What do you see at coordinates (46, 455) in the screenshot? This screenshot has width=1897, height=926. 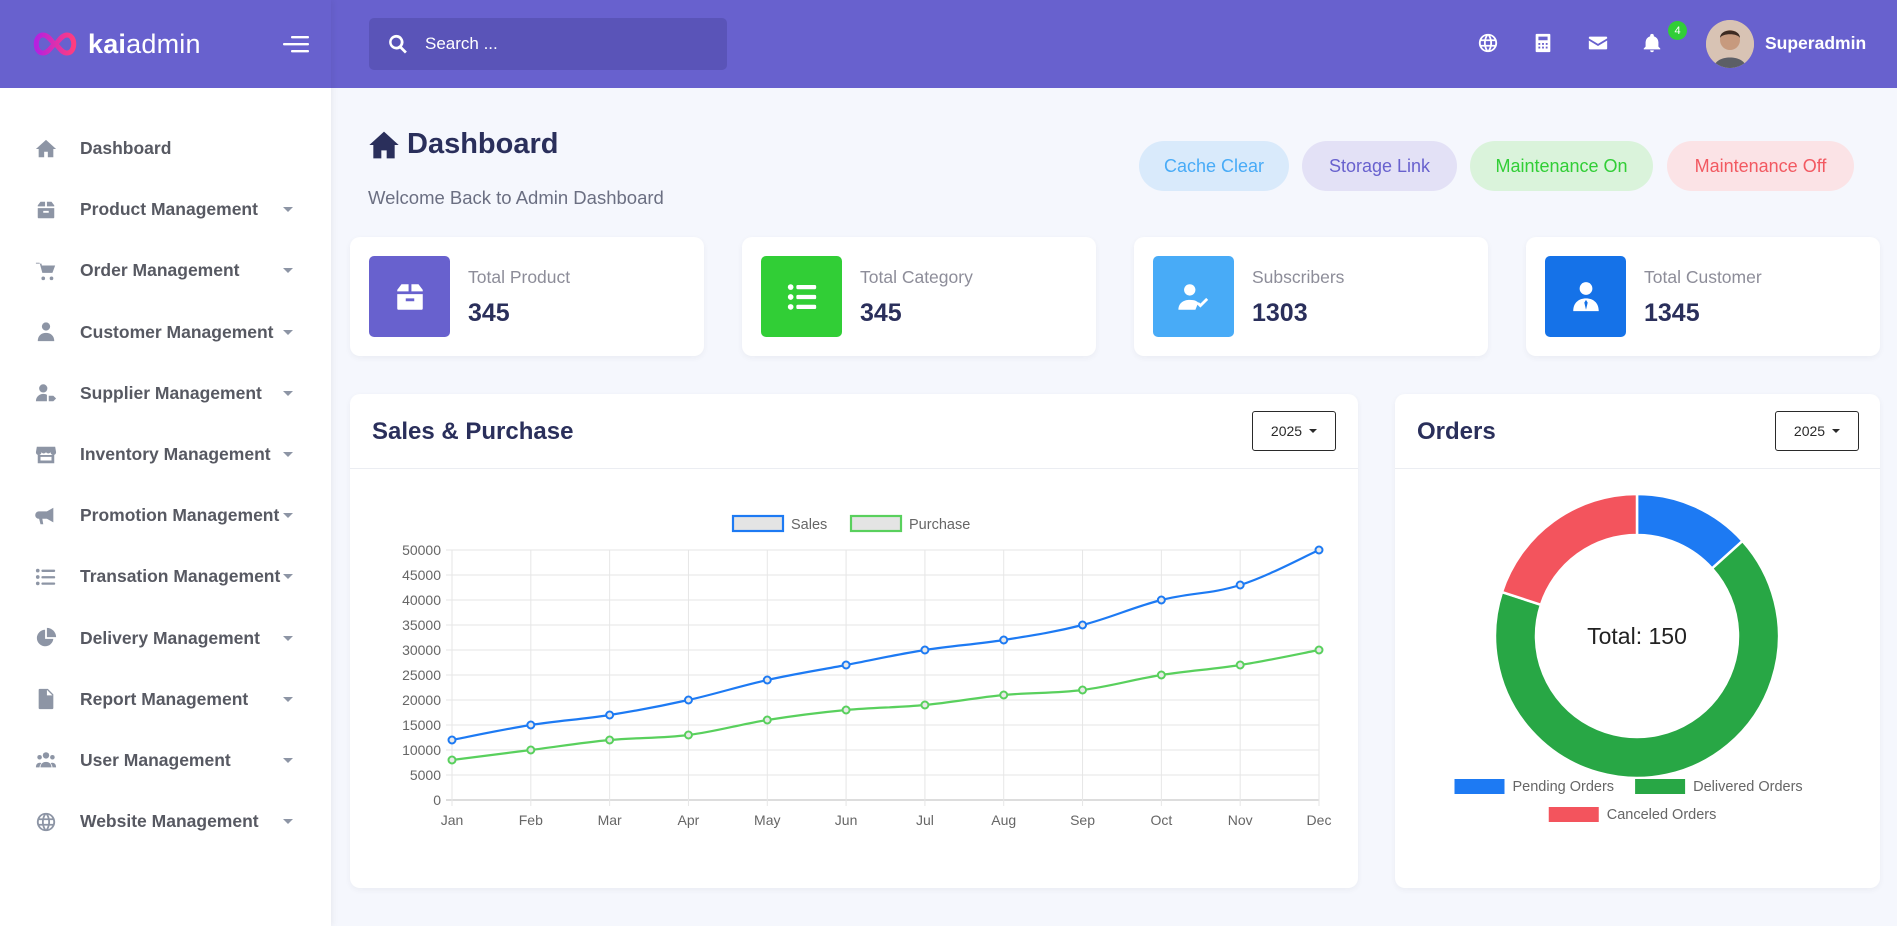 I see `store-icon` at bounding box center [46, 455].